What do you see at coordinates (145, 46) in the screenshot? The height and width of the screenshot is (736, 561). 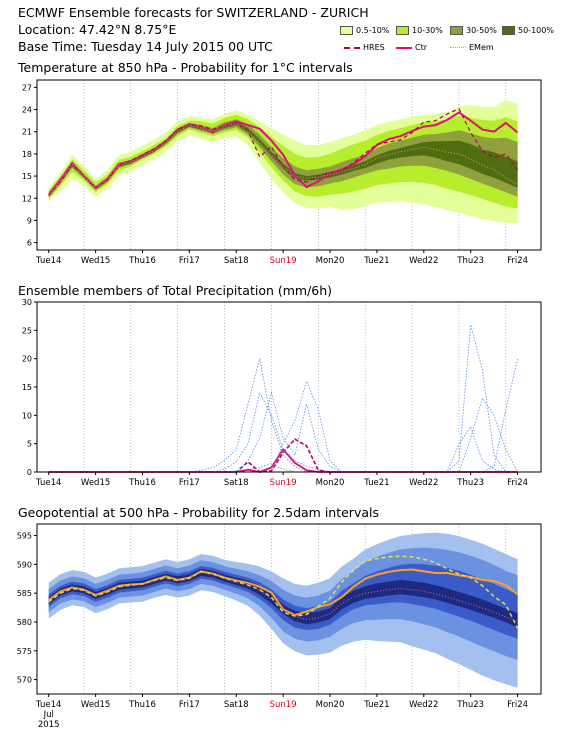 I see `base-time-line: Base Time: Tuesday 14 July 2015 00 UTC` at bounding box center [145, 46].